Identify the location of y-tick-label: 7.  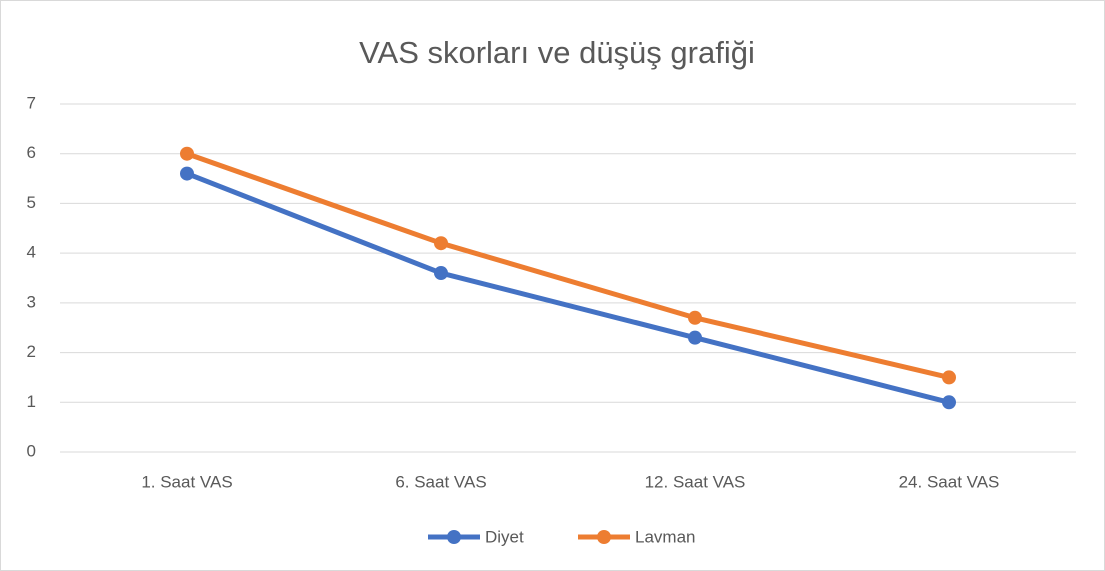
(31, 102).